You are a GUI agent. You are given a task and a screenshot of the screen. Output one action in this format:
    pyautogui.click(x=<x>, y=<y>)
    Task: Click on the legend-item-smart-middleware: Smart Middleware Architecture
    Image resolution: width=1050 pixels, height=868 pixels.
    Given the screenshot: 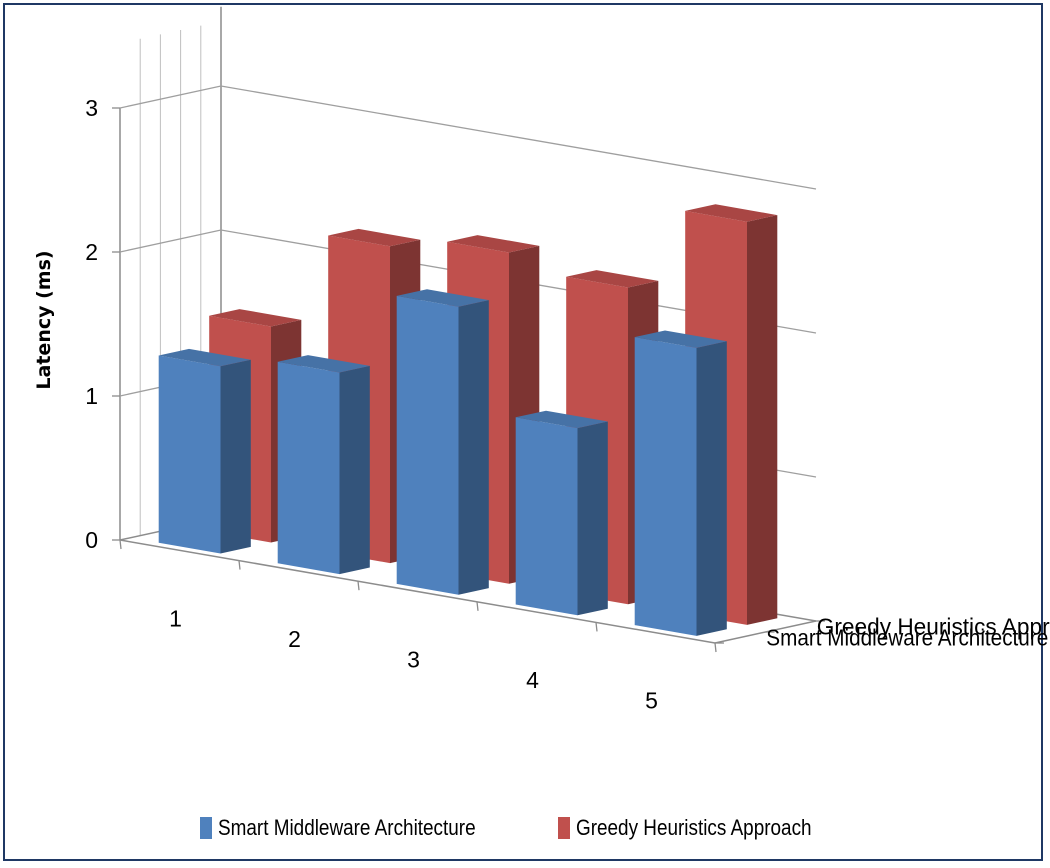 What is the action you would take?
    pyautogui.click(x=359, y=828)
    